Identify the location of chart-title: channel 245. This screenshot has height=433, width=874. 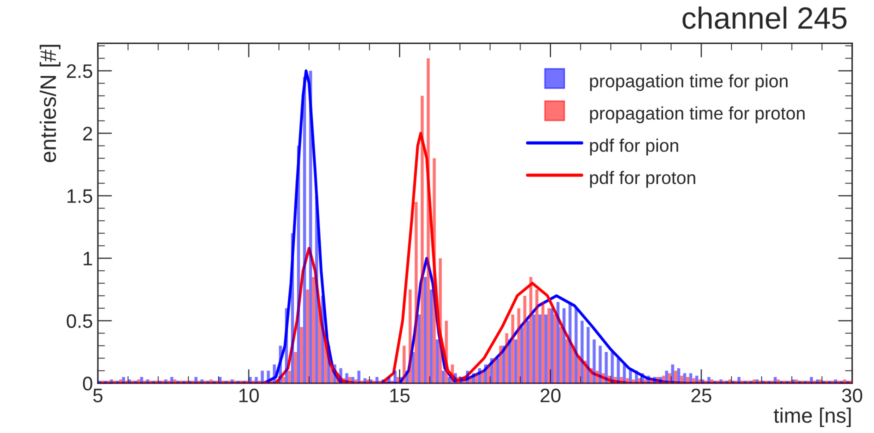
(764, 17).